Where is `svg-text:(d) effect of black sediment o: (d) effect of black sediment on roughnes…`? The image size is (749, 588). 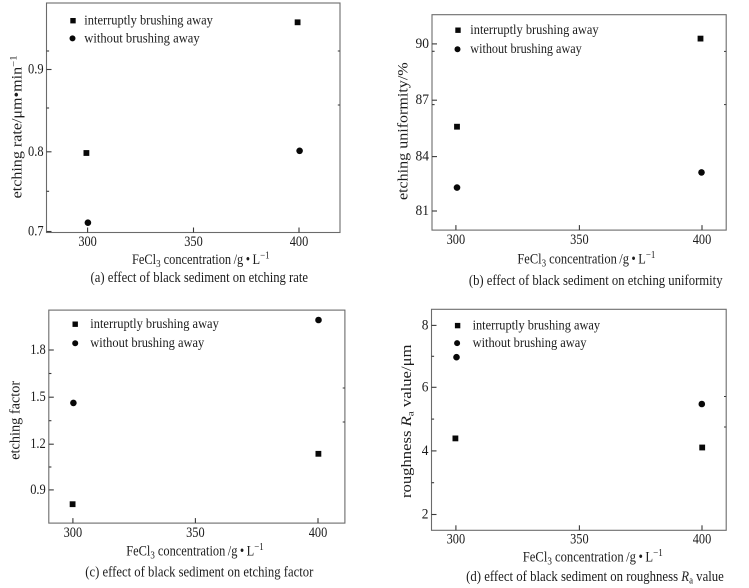 svg-text:(d) effect of black sediment o: (d) effect of black sediment on roughnes… is located at coordinates (595, 578).